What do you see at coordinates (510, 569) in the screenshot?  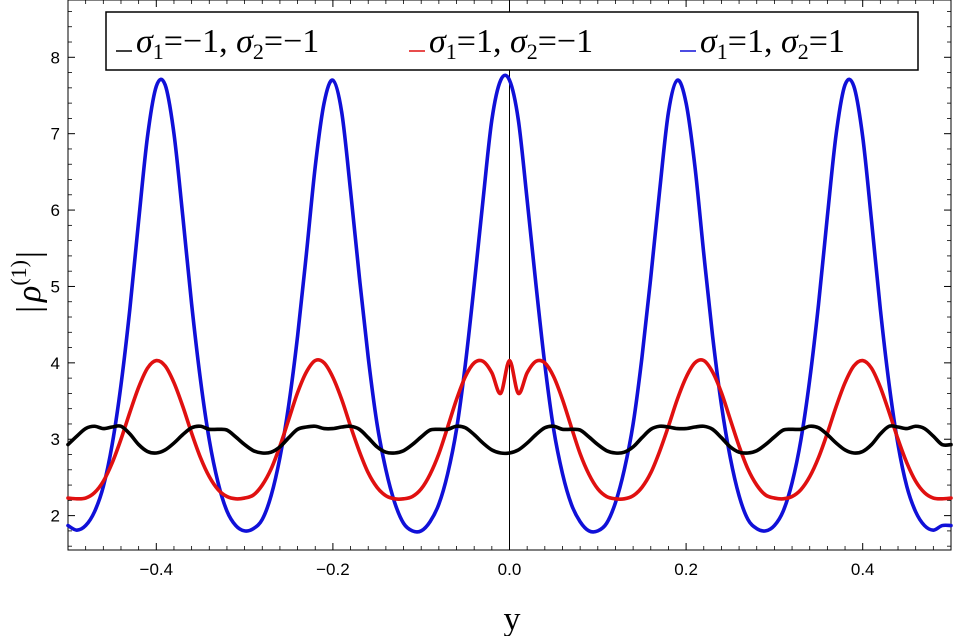 I see `x-tick-label: 0.0` at bounding box center [510, 569].